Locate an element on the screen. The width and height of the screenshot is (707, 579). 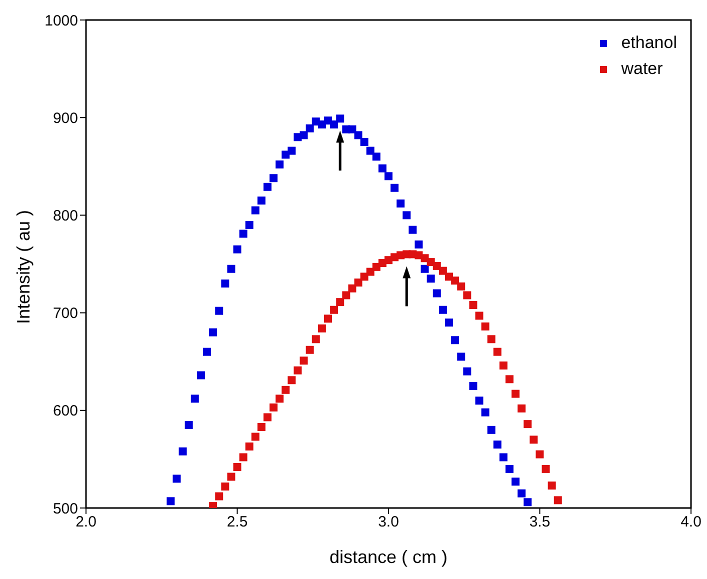
x-tick-label: 3.5 is located at coordinates (539, 522).